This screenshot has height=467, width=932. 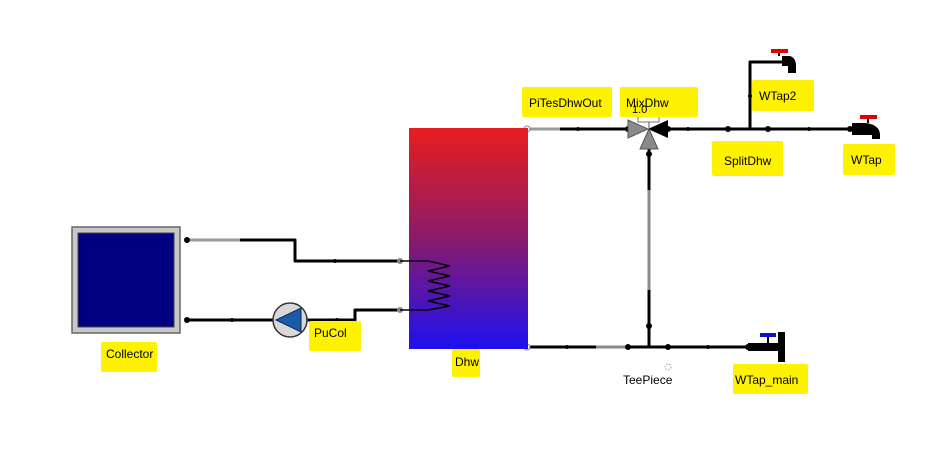 I want to click on label-pucol: PuCol, so click(x=330, y=333).